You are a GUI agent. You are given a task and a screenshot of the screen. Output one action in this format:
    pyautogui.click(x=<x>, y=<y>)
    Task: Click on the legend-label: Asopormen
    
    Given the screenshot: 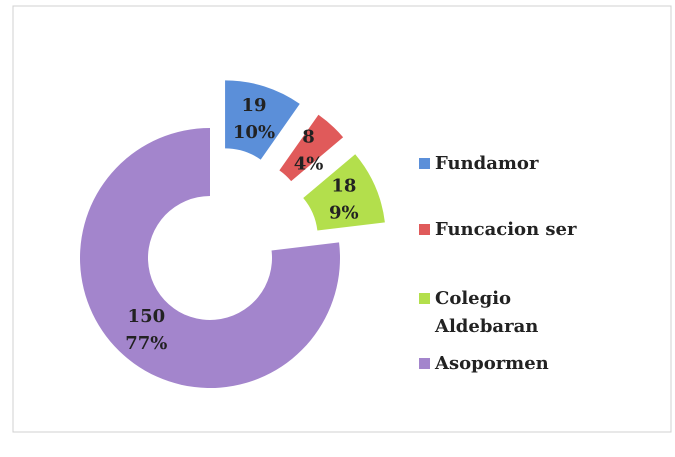 What is the action you would take?
    pyautogui.click(x=492, y=363)
    